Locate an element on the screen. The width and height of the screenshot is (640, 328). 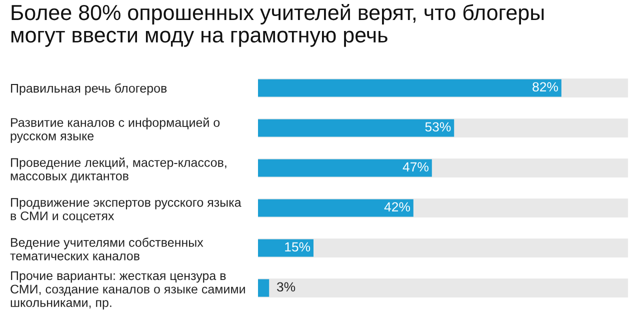
y-tick-label: Правильная речь блогеров is located at coordinates (89, 89).